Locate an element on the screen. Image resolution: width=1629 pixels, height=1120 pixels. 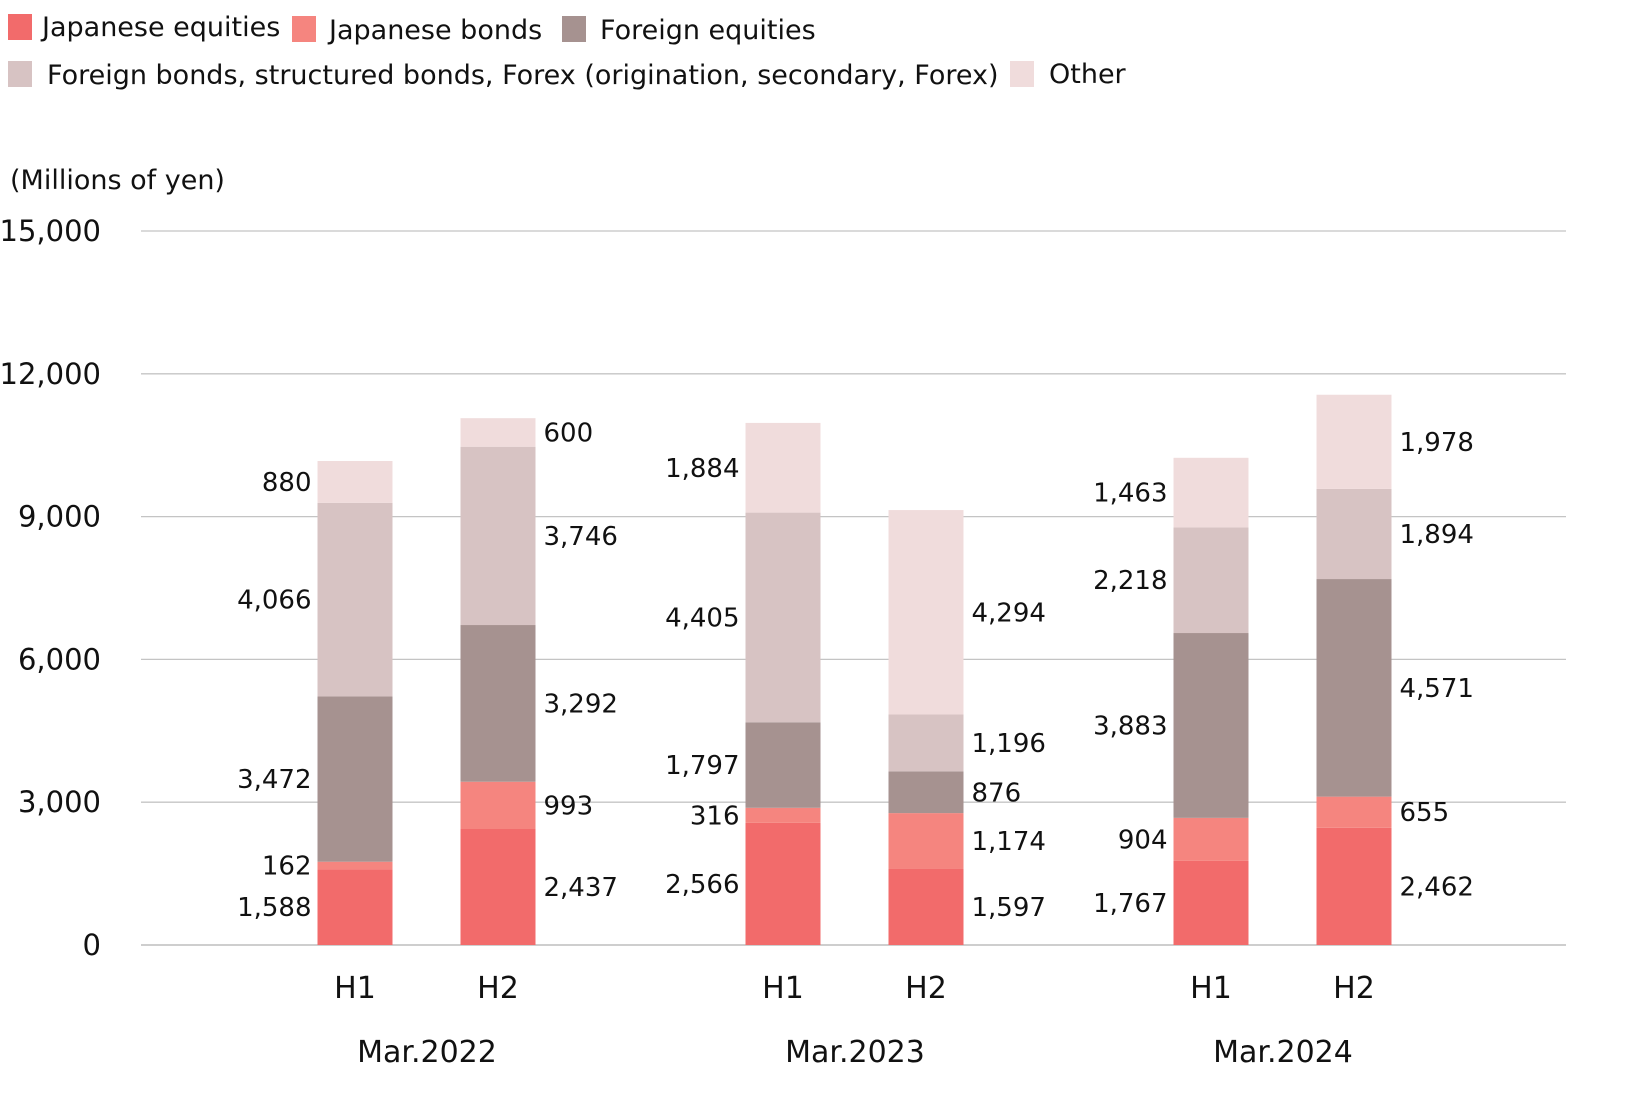
data-label: 1,978 is located at coordinates (1437, 443).